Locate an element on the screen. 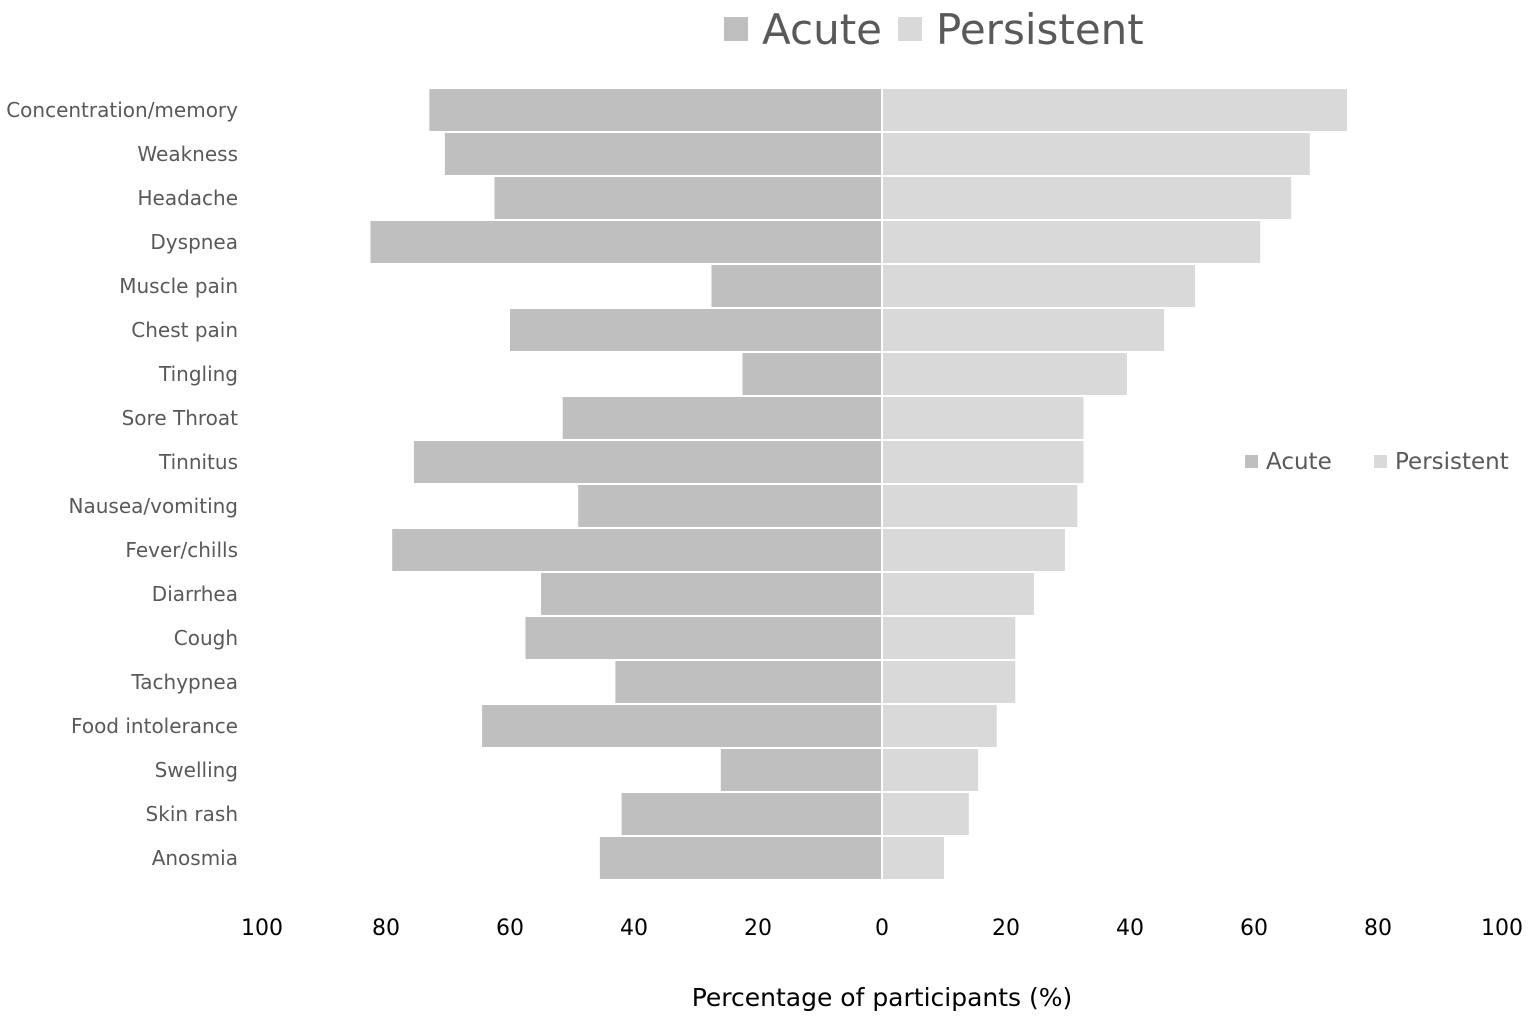 This screenshot has height=1027, width=1537. category-label: Food intolerance is located at coordinates (154, 726).